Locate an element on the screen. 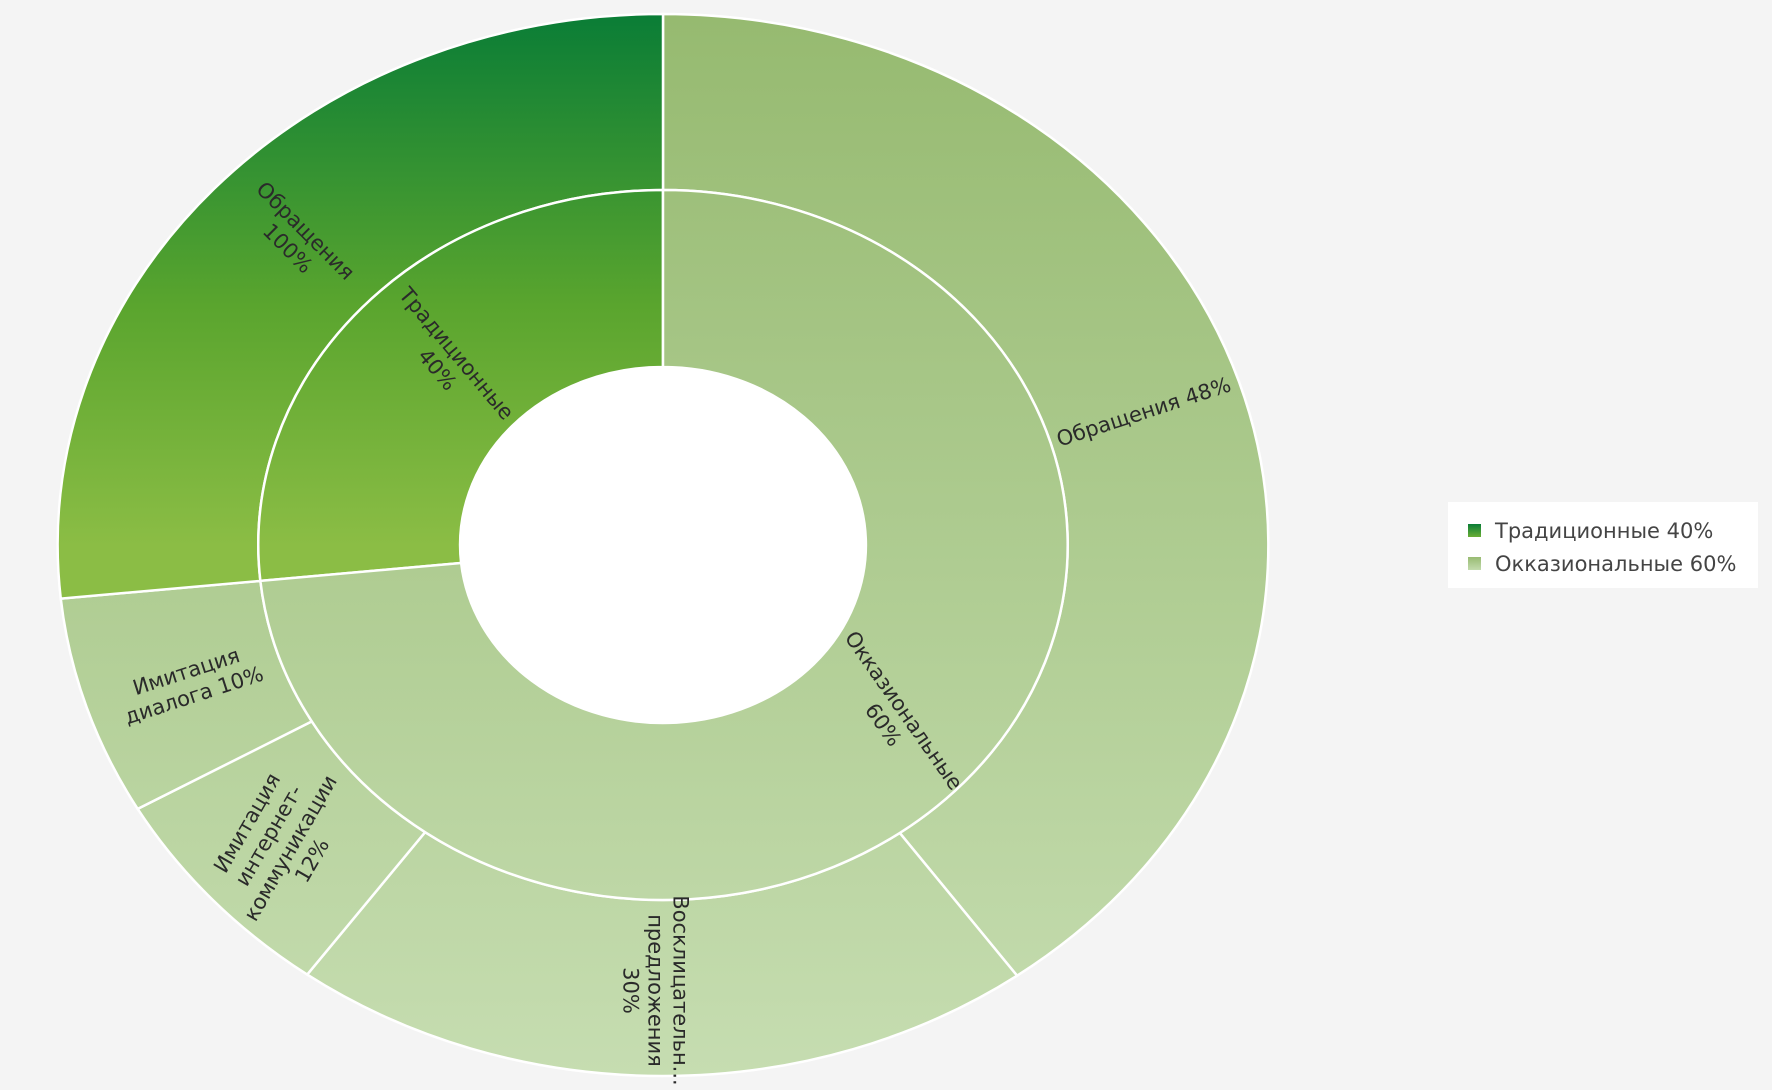 Image resolution: width=1772 pixels, height=1090 pixels. legend-item-occasional: Окказиональные 60% is located at coordinates (1613, 563).